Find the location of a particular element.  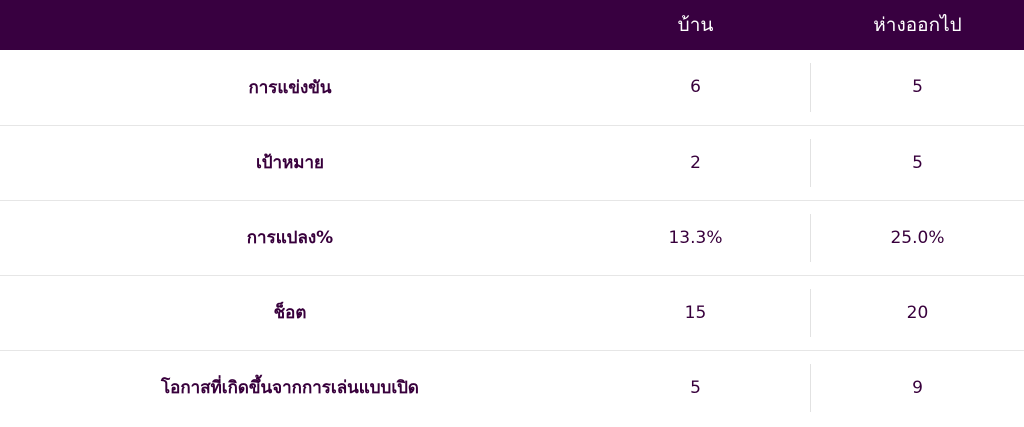

stat-label: การแข่งขัน is located at coordinates (290, 87).